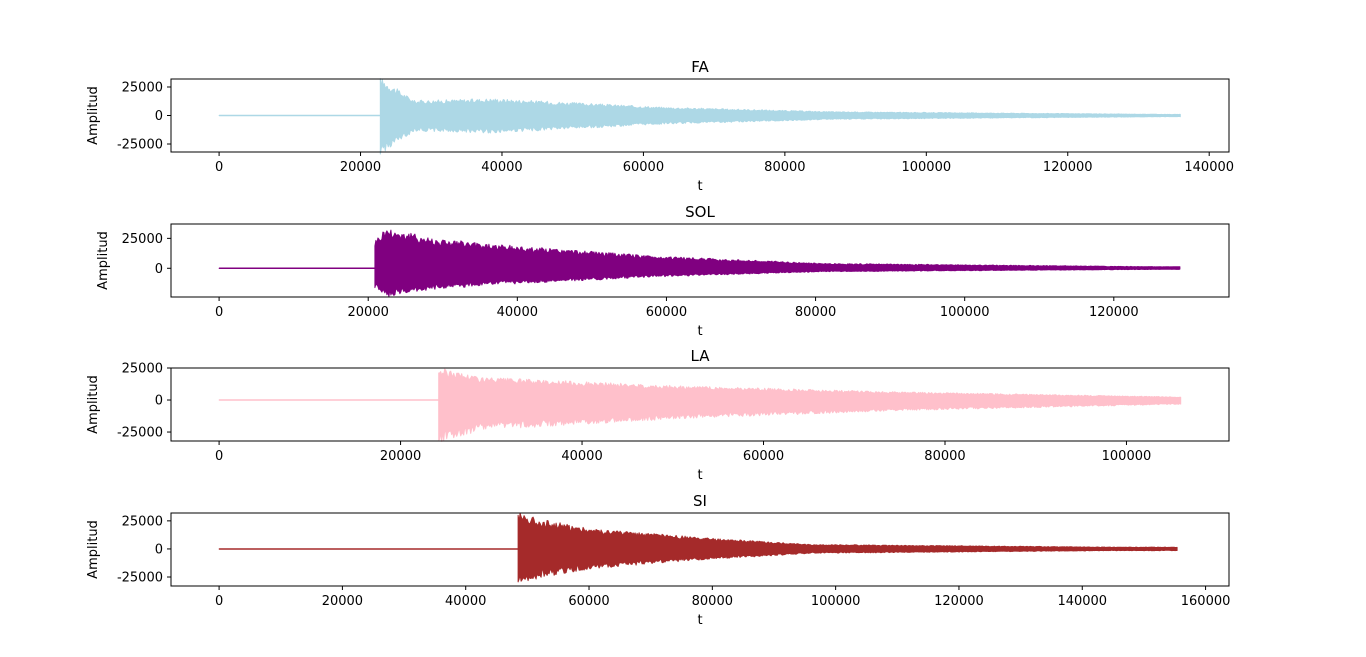 The image size is (1366, 657). I want to click on subplot-title: FA, so click(700, 67).